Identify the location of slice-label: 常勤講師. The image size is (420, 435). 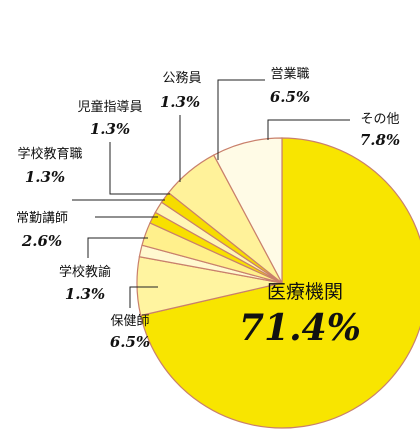
(42, 218).